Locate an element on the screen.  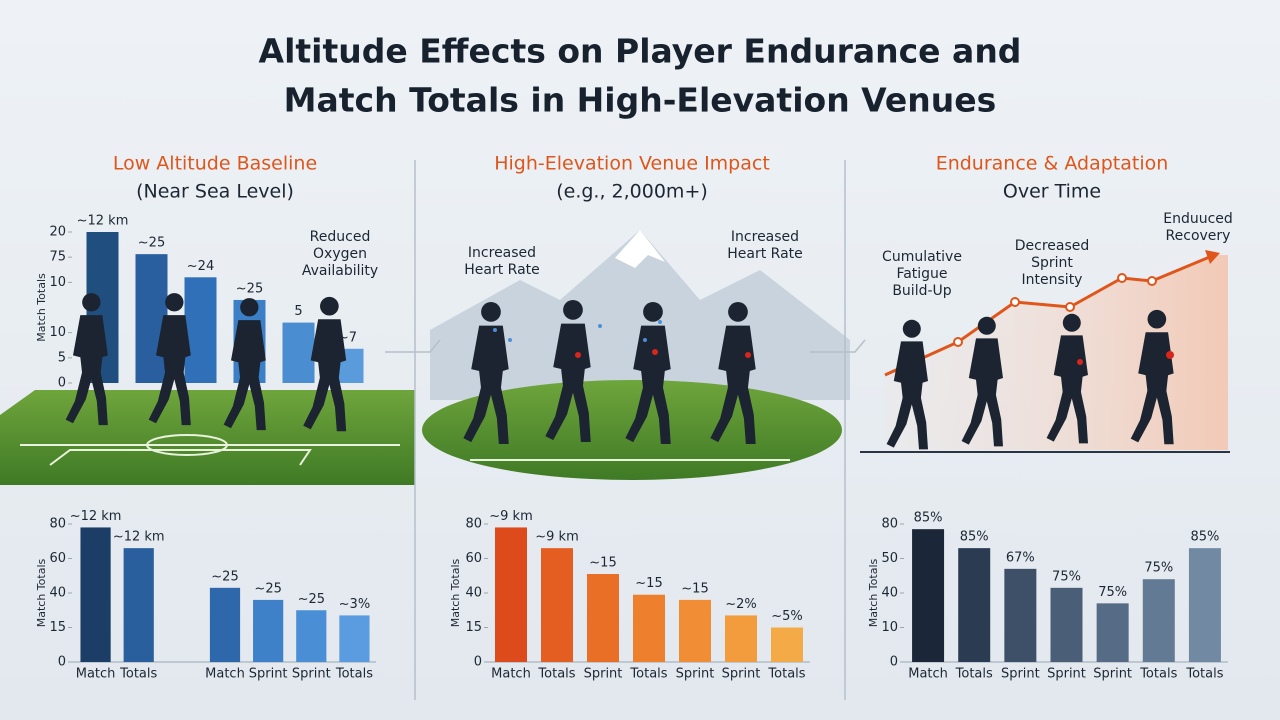
bar-label: ~5% is located at coordinates (787, 616).